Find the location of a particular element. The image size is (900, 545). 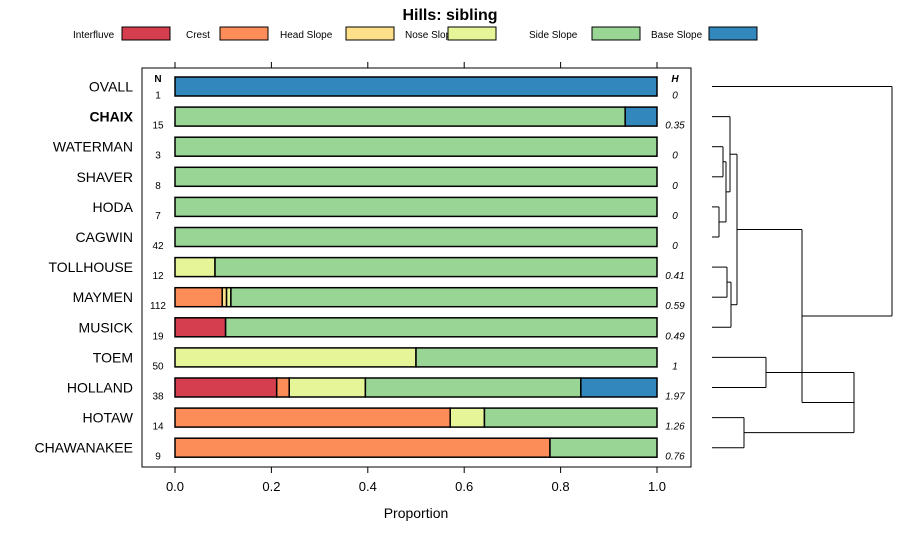

row-label: TOLLHOUSE is located at coordinates (90, 267).